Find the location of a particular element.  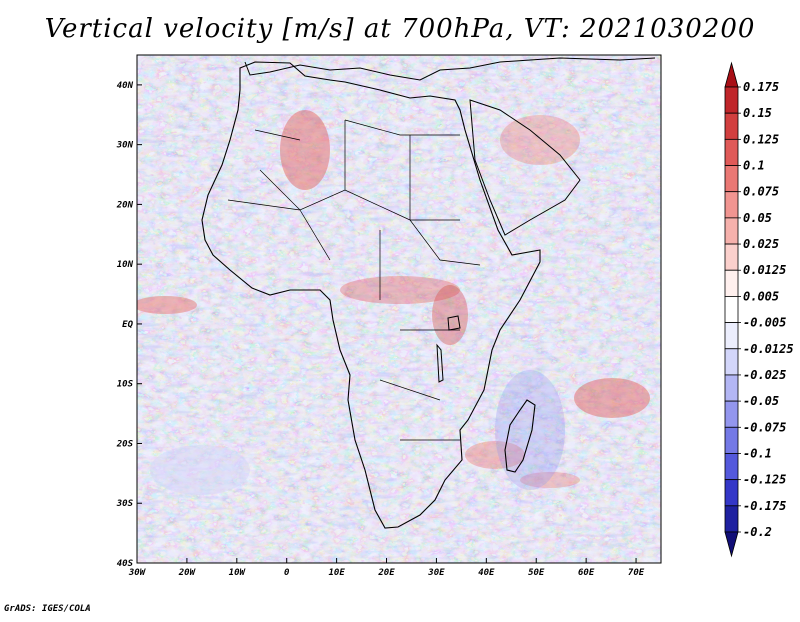

lake-victoria is located at coordinates (454, 323).